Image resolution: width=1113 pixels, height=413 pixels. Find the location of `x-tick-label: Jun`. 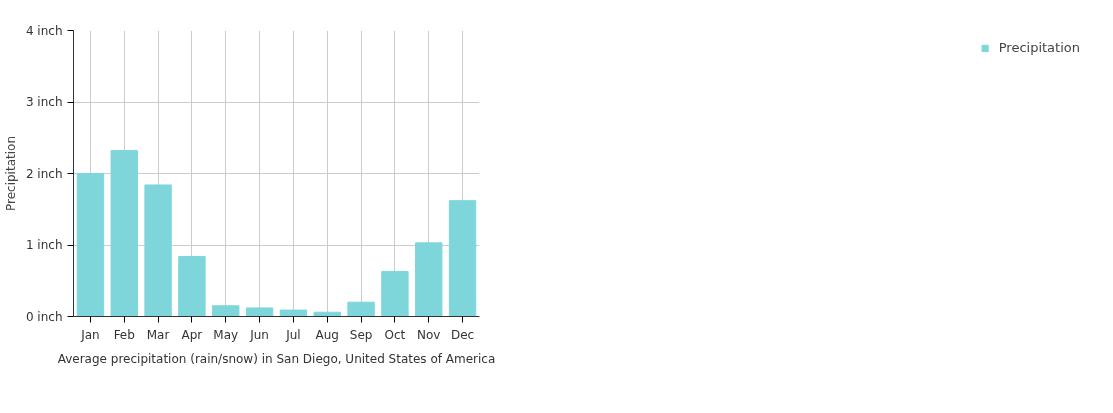

x-tick-label: Jun is located at coordinates (259, 334).